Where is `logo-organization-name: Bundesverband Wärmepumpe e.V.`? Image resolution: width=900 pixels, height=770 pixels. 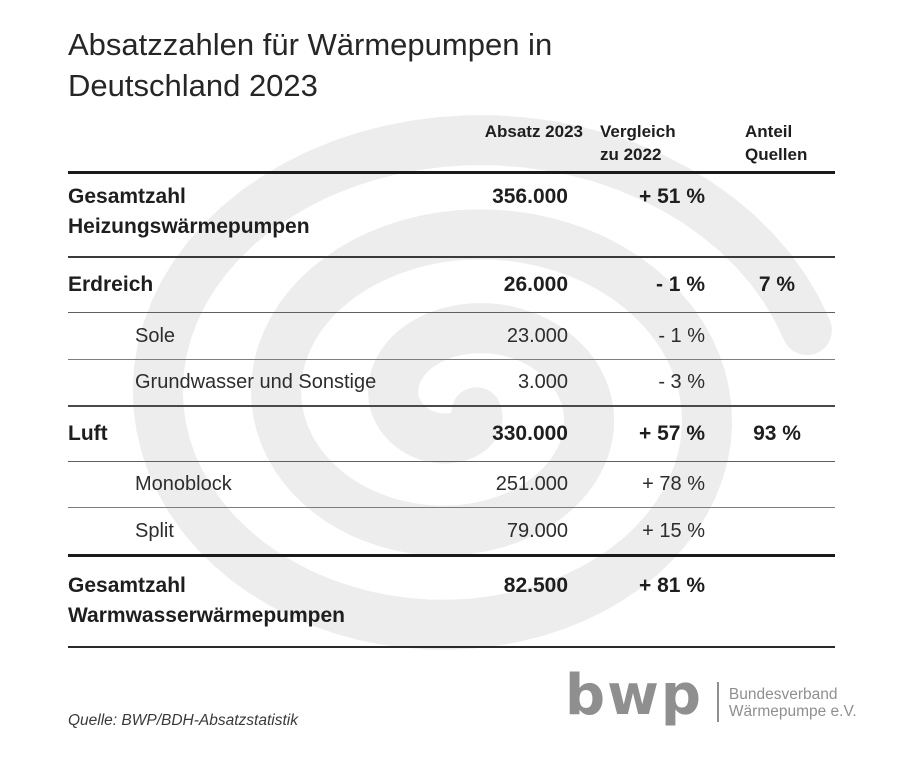
logo-organization-name: Bundesverband Wärmepumpe e.V. is located at coordinates (792, 703).